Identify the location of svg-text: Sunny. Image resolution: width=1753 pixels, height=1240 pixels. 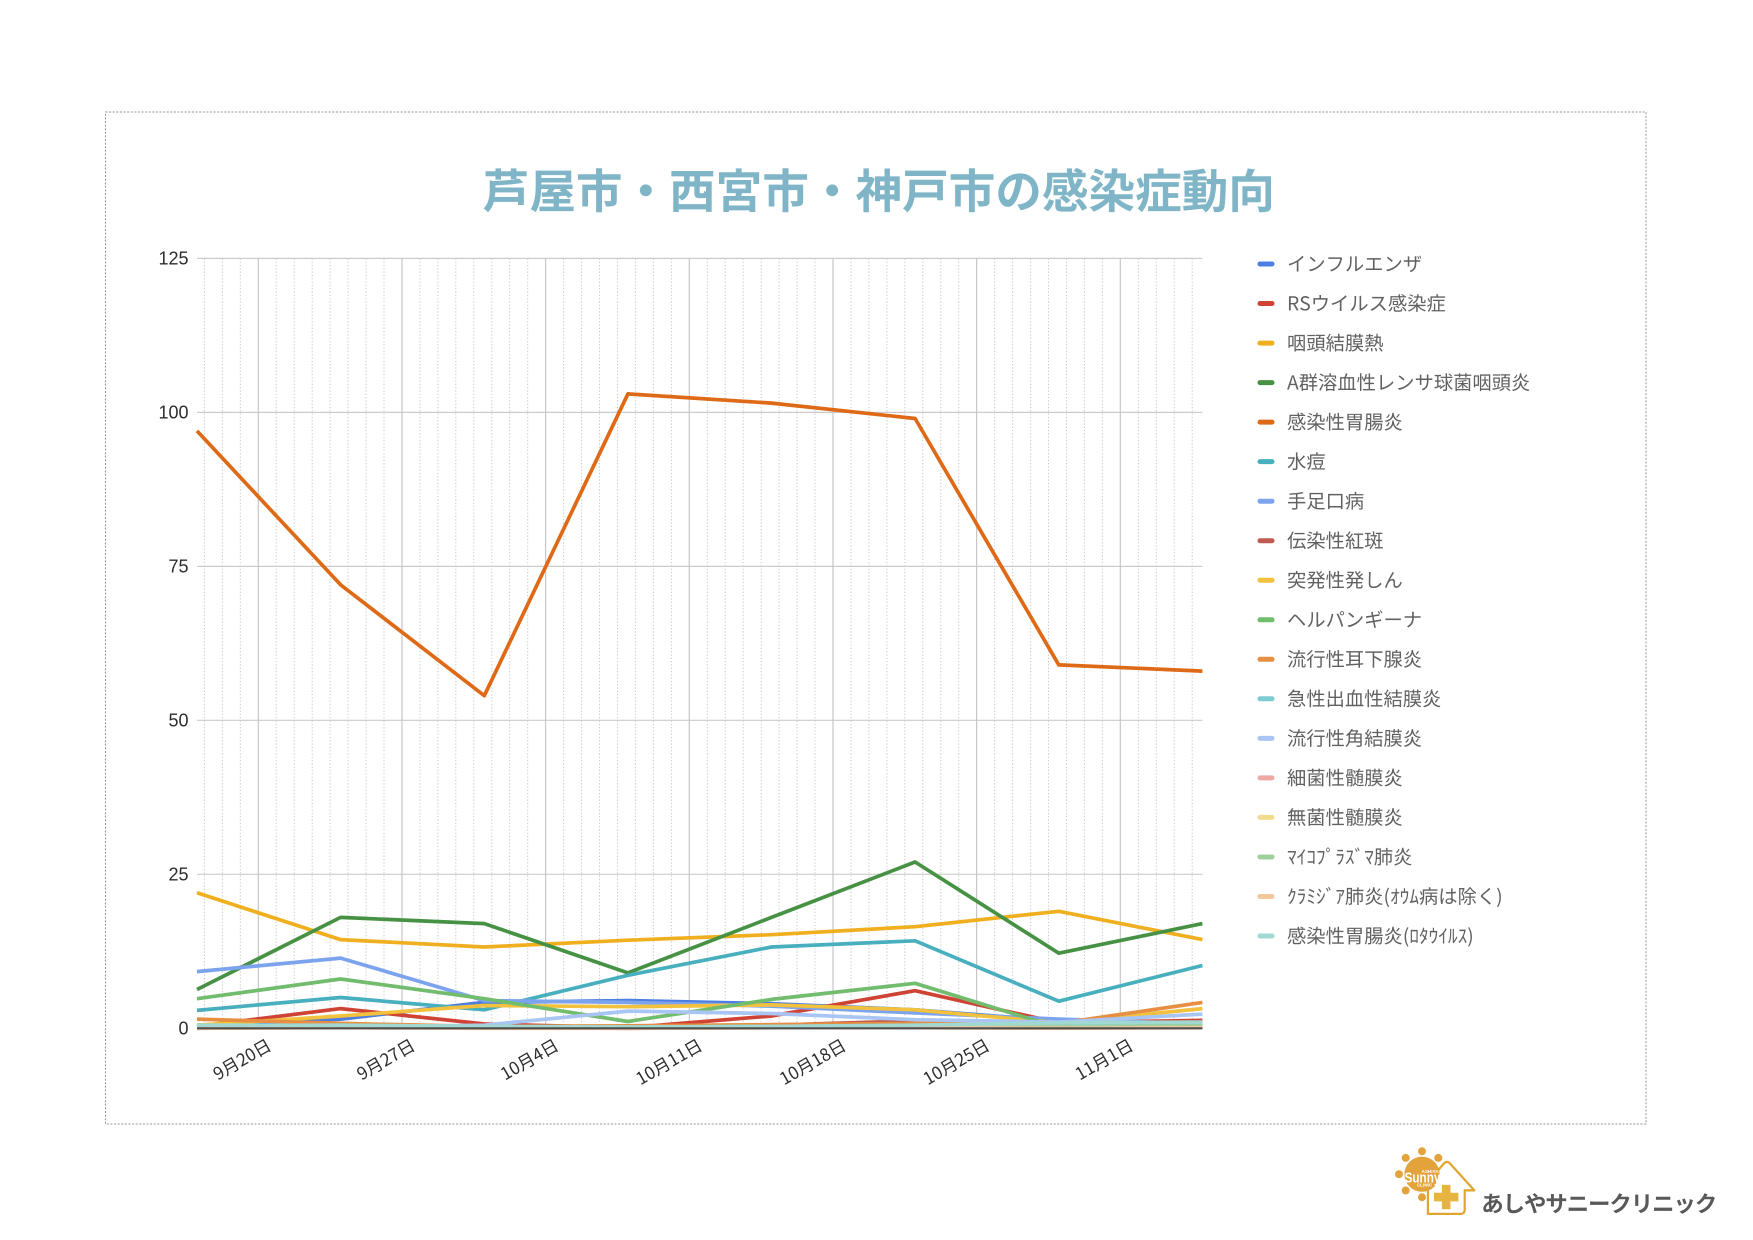
(1423, 1177).